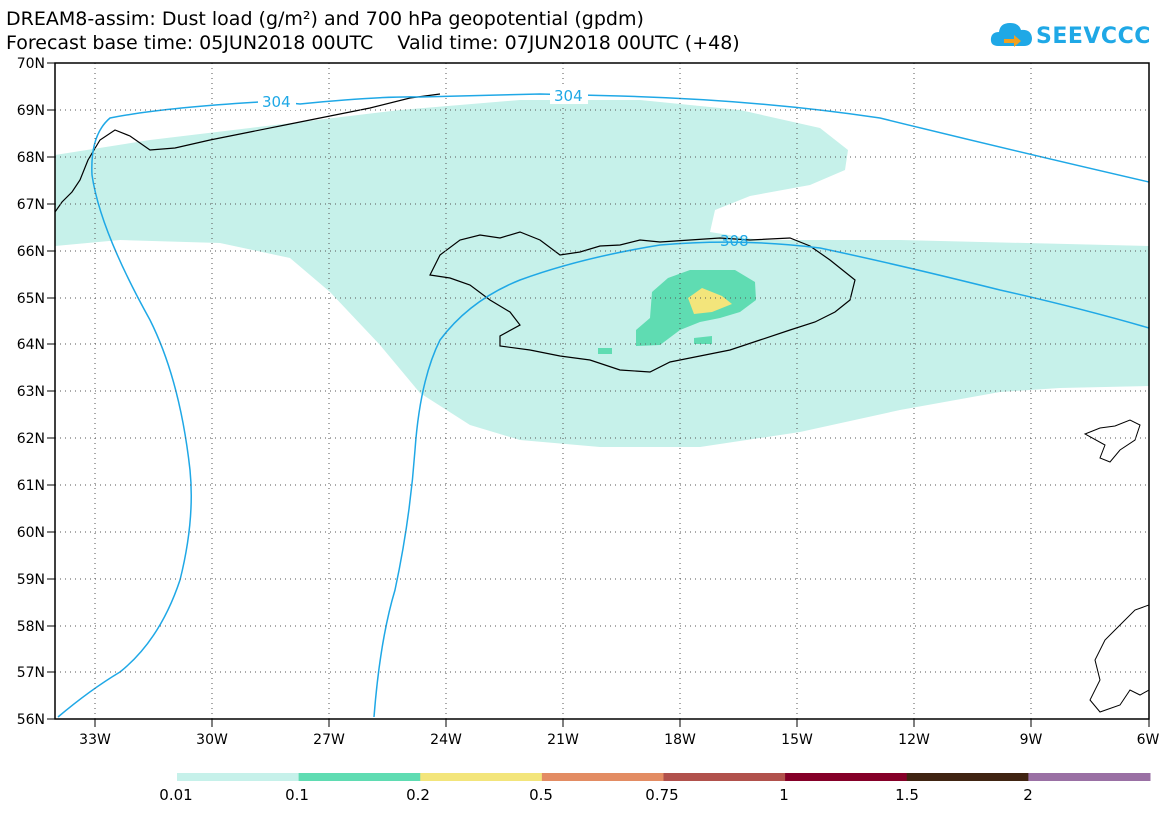  What do you see at coordinates (248, 153) in the screenshot?
I see `greenland-coastline` at bounding box center [248, 153].